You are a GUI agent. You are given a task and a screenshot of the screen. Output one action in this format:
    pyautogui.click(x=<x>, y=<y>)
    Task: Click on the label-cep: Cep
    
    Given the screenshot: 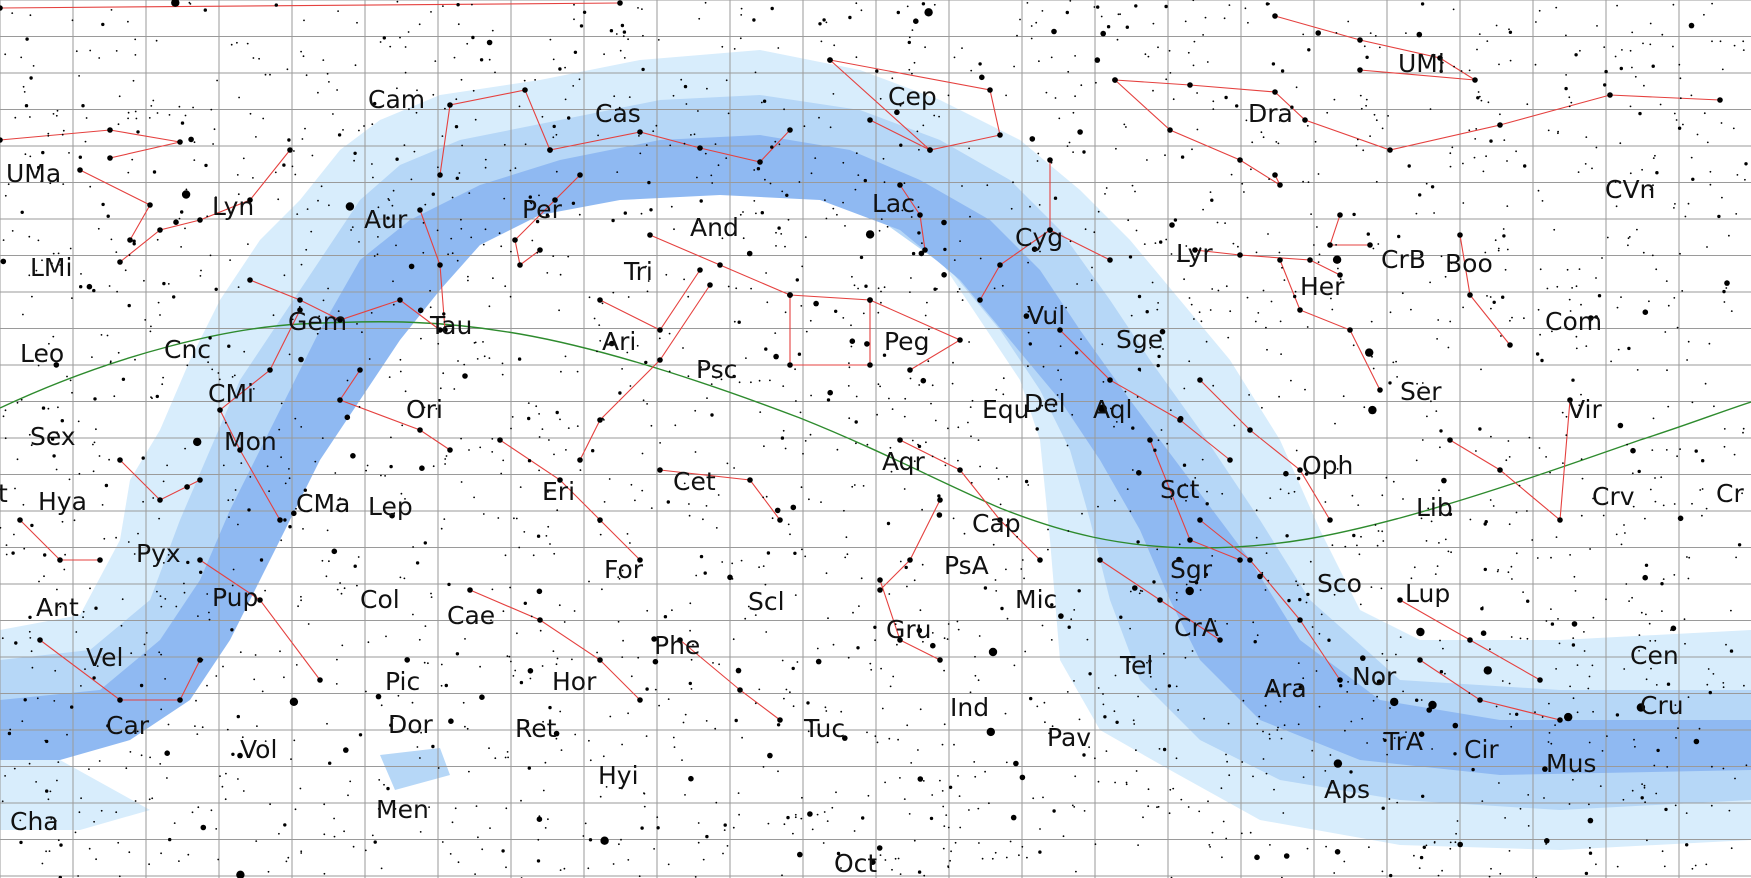 What is the action you would take?
    pyautogui.click(x=912, y=96)
    